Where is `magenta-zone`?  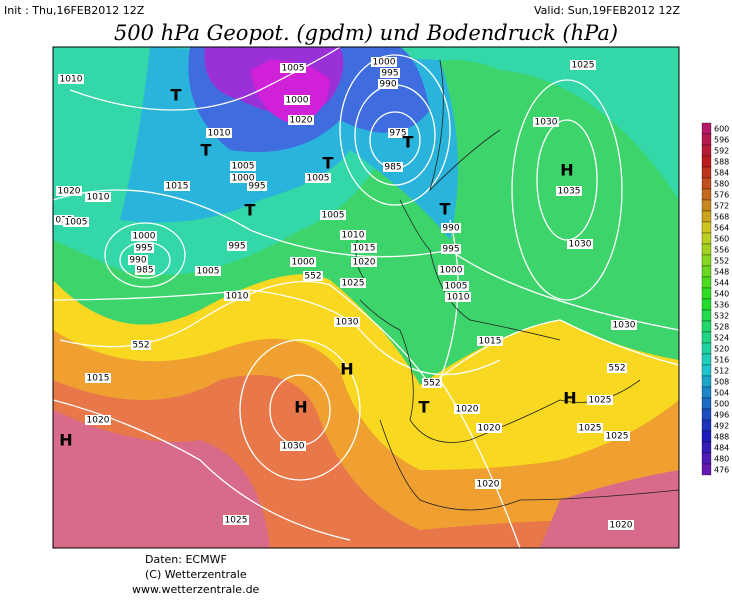
magenta-zone is located at coordinates (290, 92).